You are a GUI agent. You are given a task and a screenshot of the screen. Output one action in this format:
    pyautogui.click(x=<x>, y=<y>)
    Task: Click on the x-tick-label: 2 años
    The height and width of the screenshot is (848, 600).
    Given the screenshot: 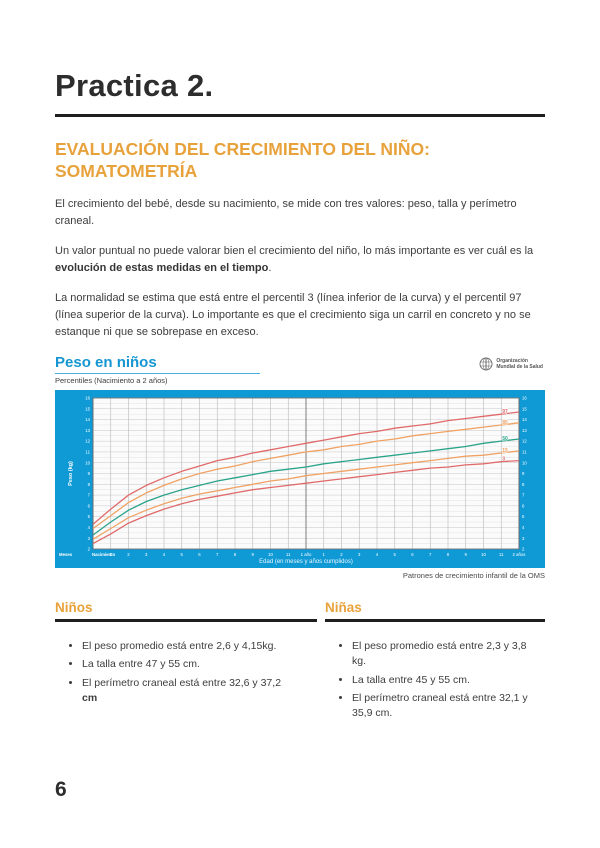 What is the action you would take?
    pyautogui.click(x=519, y=554)
    